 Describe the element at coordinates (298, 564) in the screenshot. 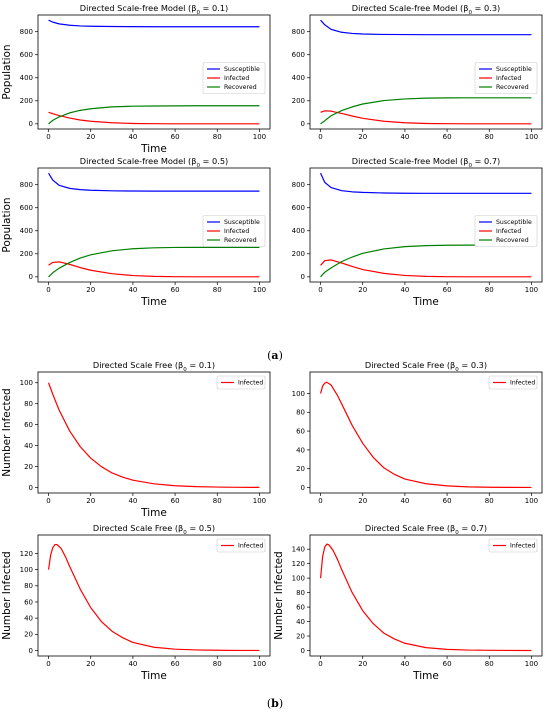

I see `y-tick-label: 120` at that location.